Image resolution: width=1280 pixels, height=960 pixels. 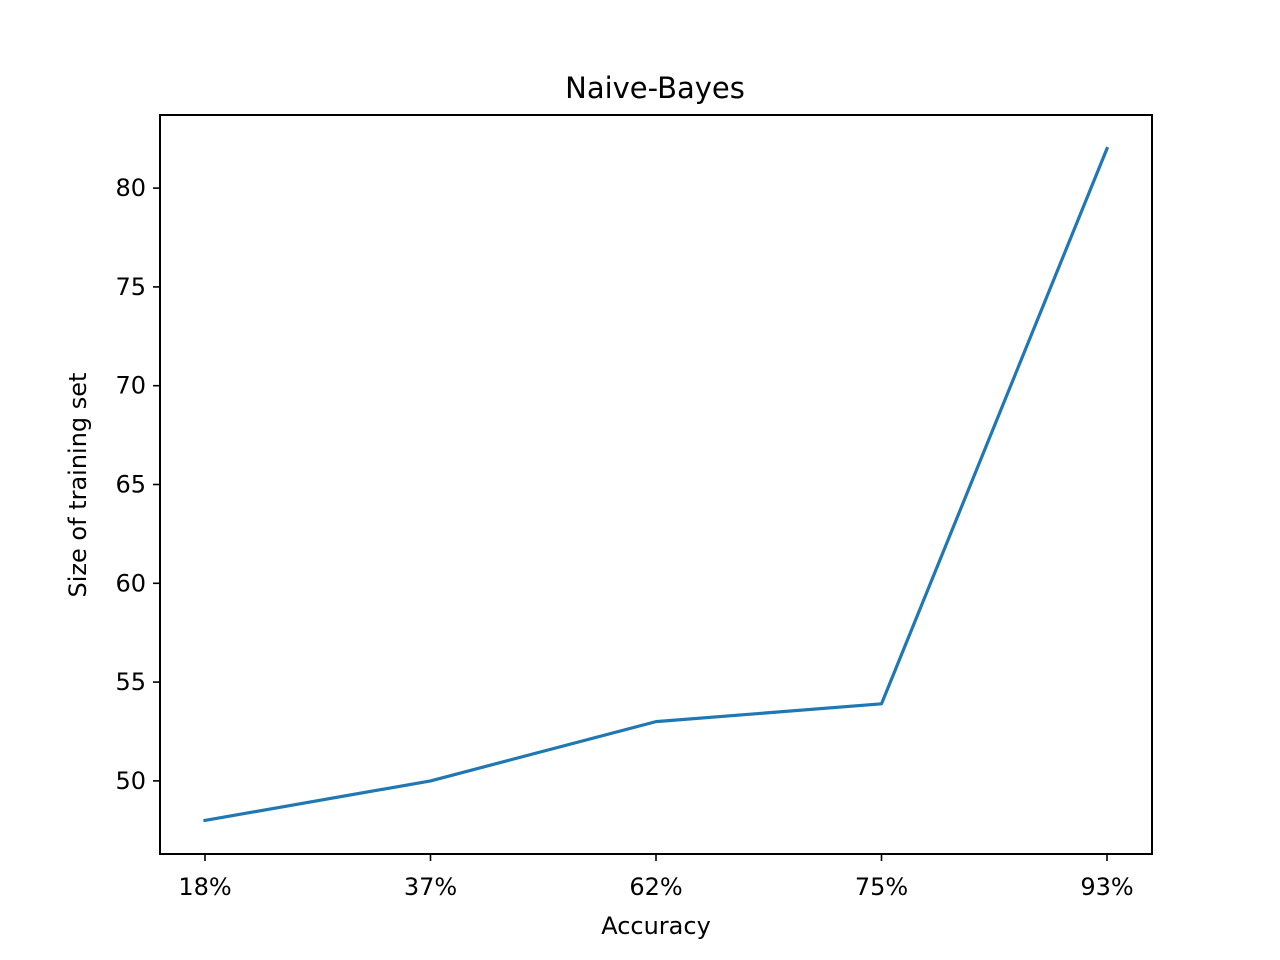 I want to click on x-tick-label: 18%, so click(x=204, y=887).